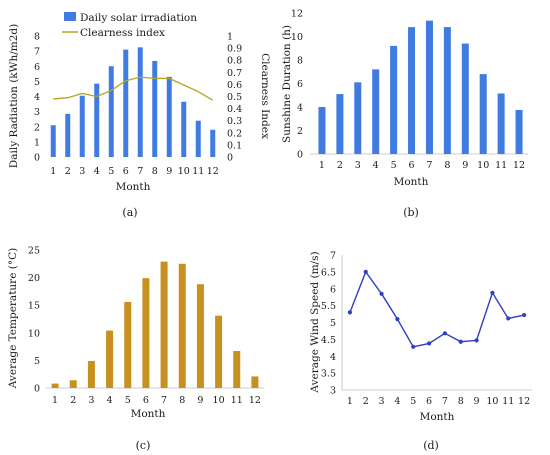 This screenshot has width=550, height=455. Describe the element at coordinates (328, 340) in the screenshot. I see `panel-d-y-tick-label: 4.5` at that location.